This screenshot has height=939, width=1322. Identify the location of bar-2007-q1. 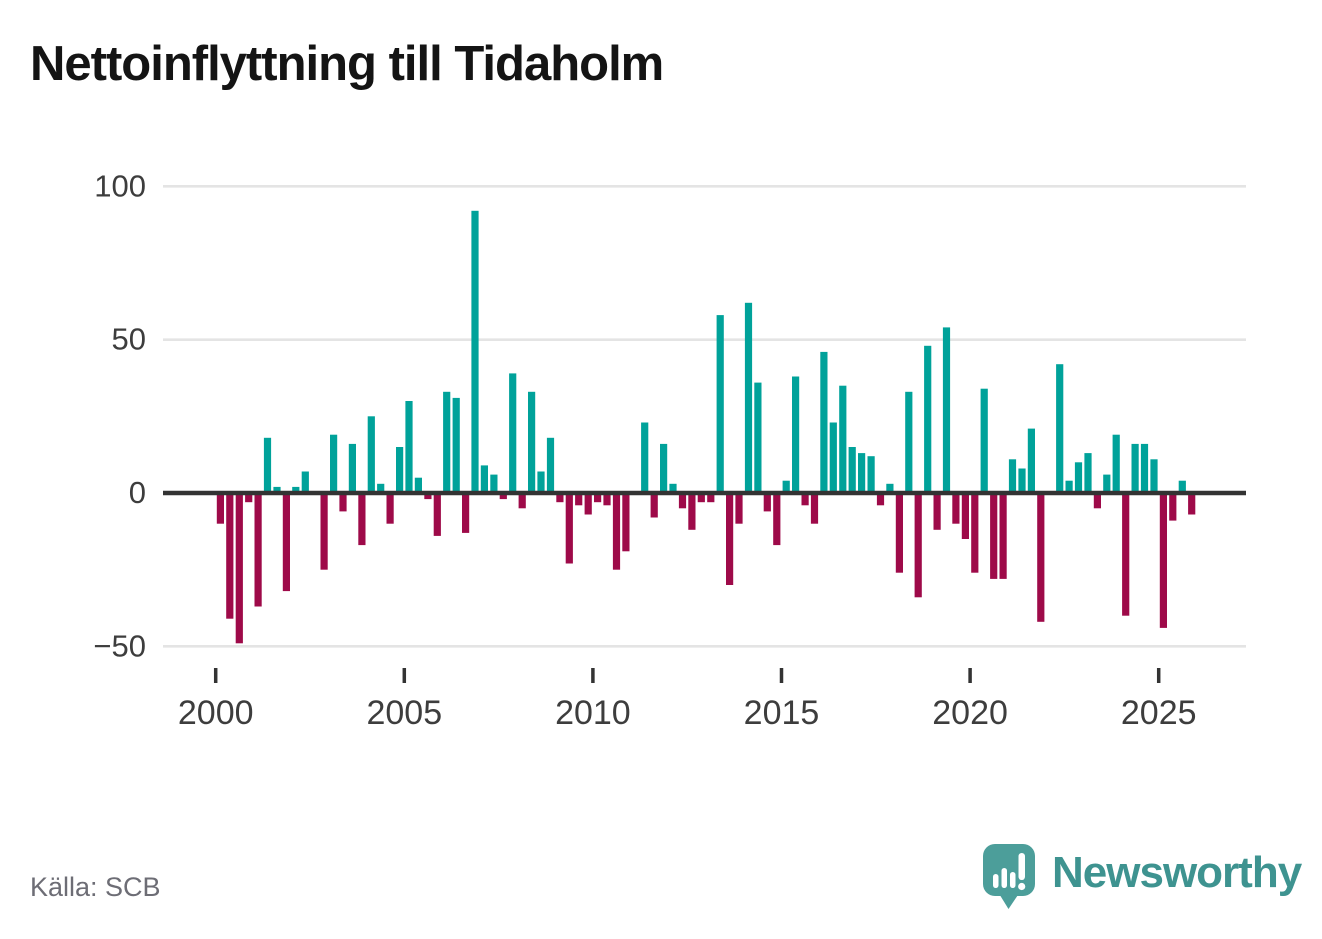
(484, 479).